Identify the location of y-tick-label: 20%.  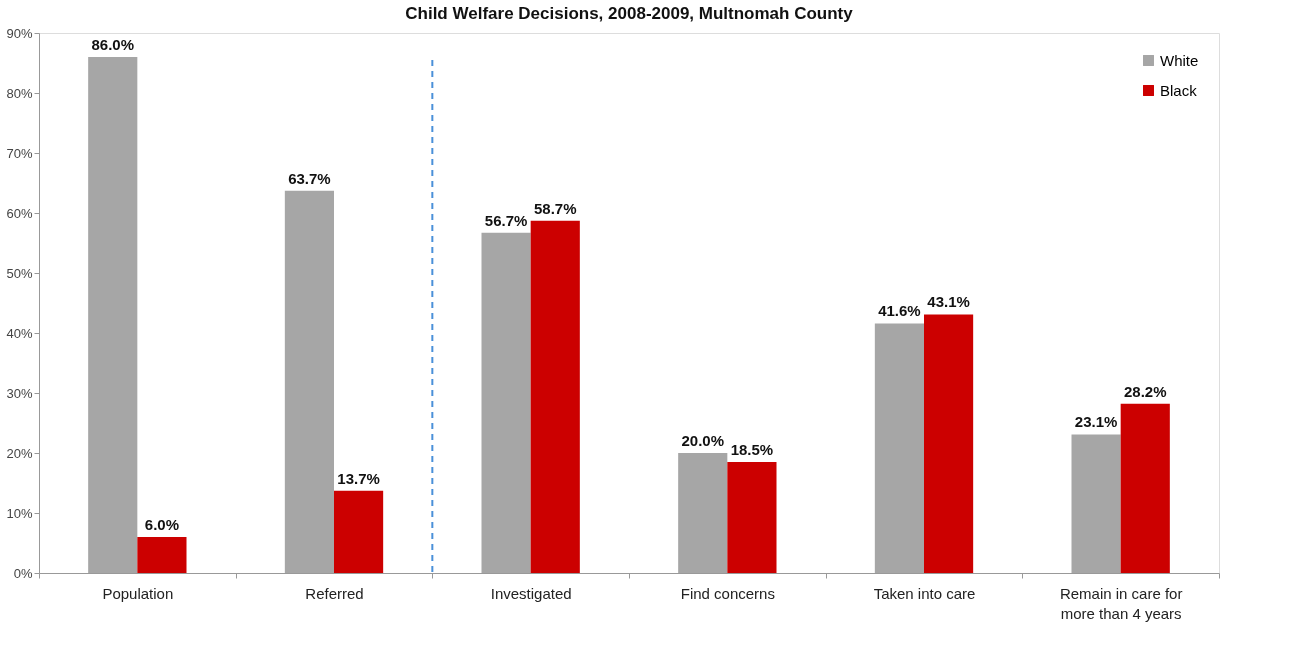
(19, 453).